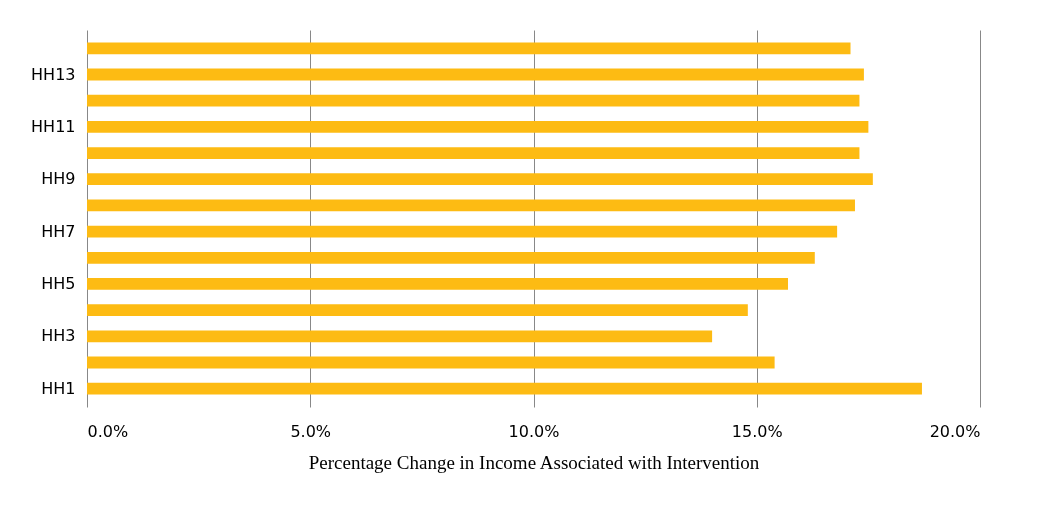 This screenshot has height=531, width=1056. What do you see at coordinates (53, 126) in the screenshot?
I see `y-tick-label: HH11` at bounding box center [53, 126].